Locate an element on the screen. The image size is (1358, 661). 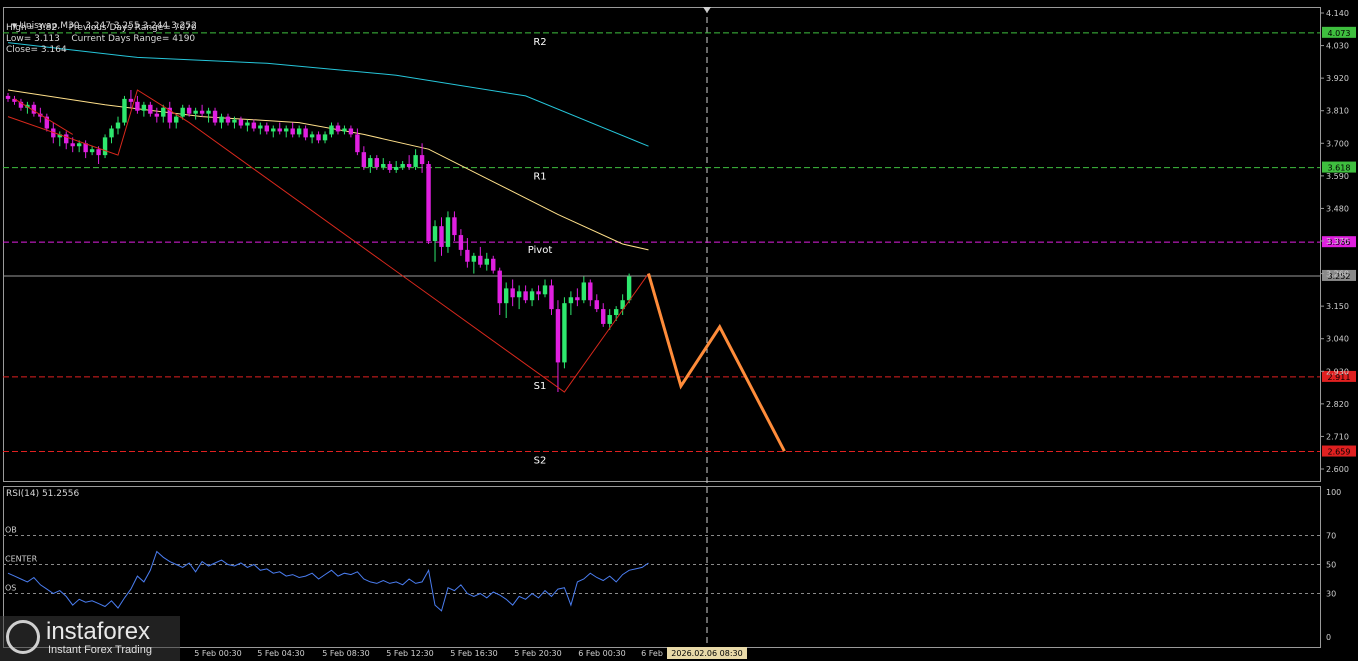
price-tick-label: 2.710 is located at coordinates (1337, 436).